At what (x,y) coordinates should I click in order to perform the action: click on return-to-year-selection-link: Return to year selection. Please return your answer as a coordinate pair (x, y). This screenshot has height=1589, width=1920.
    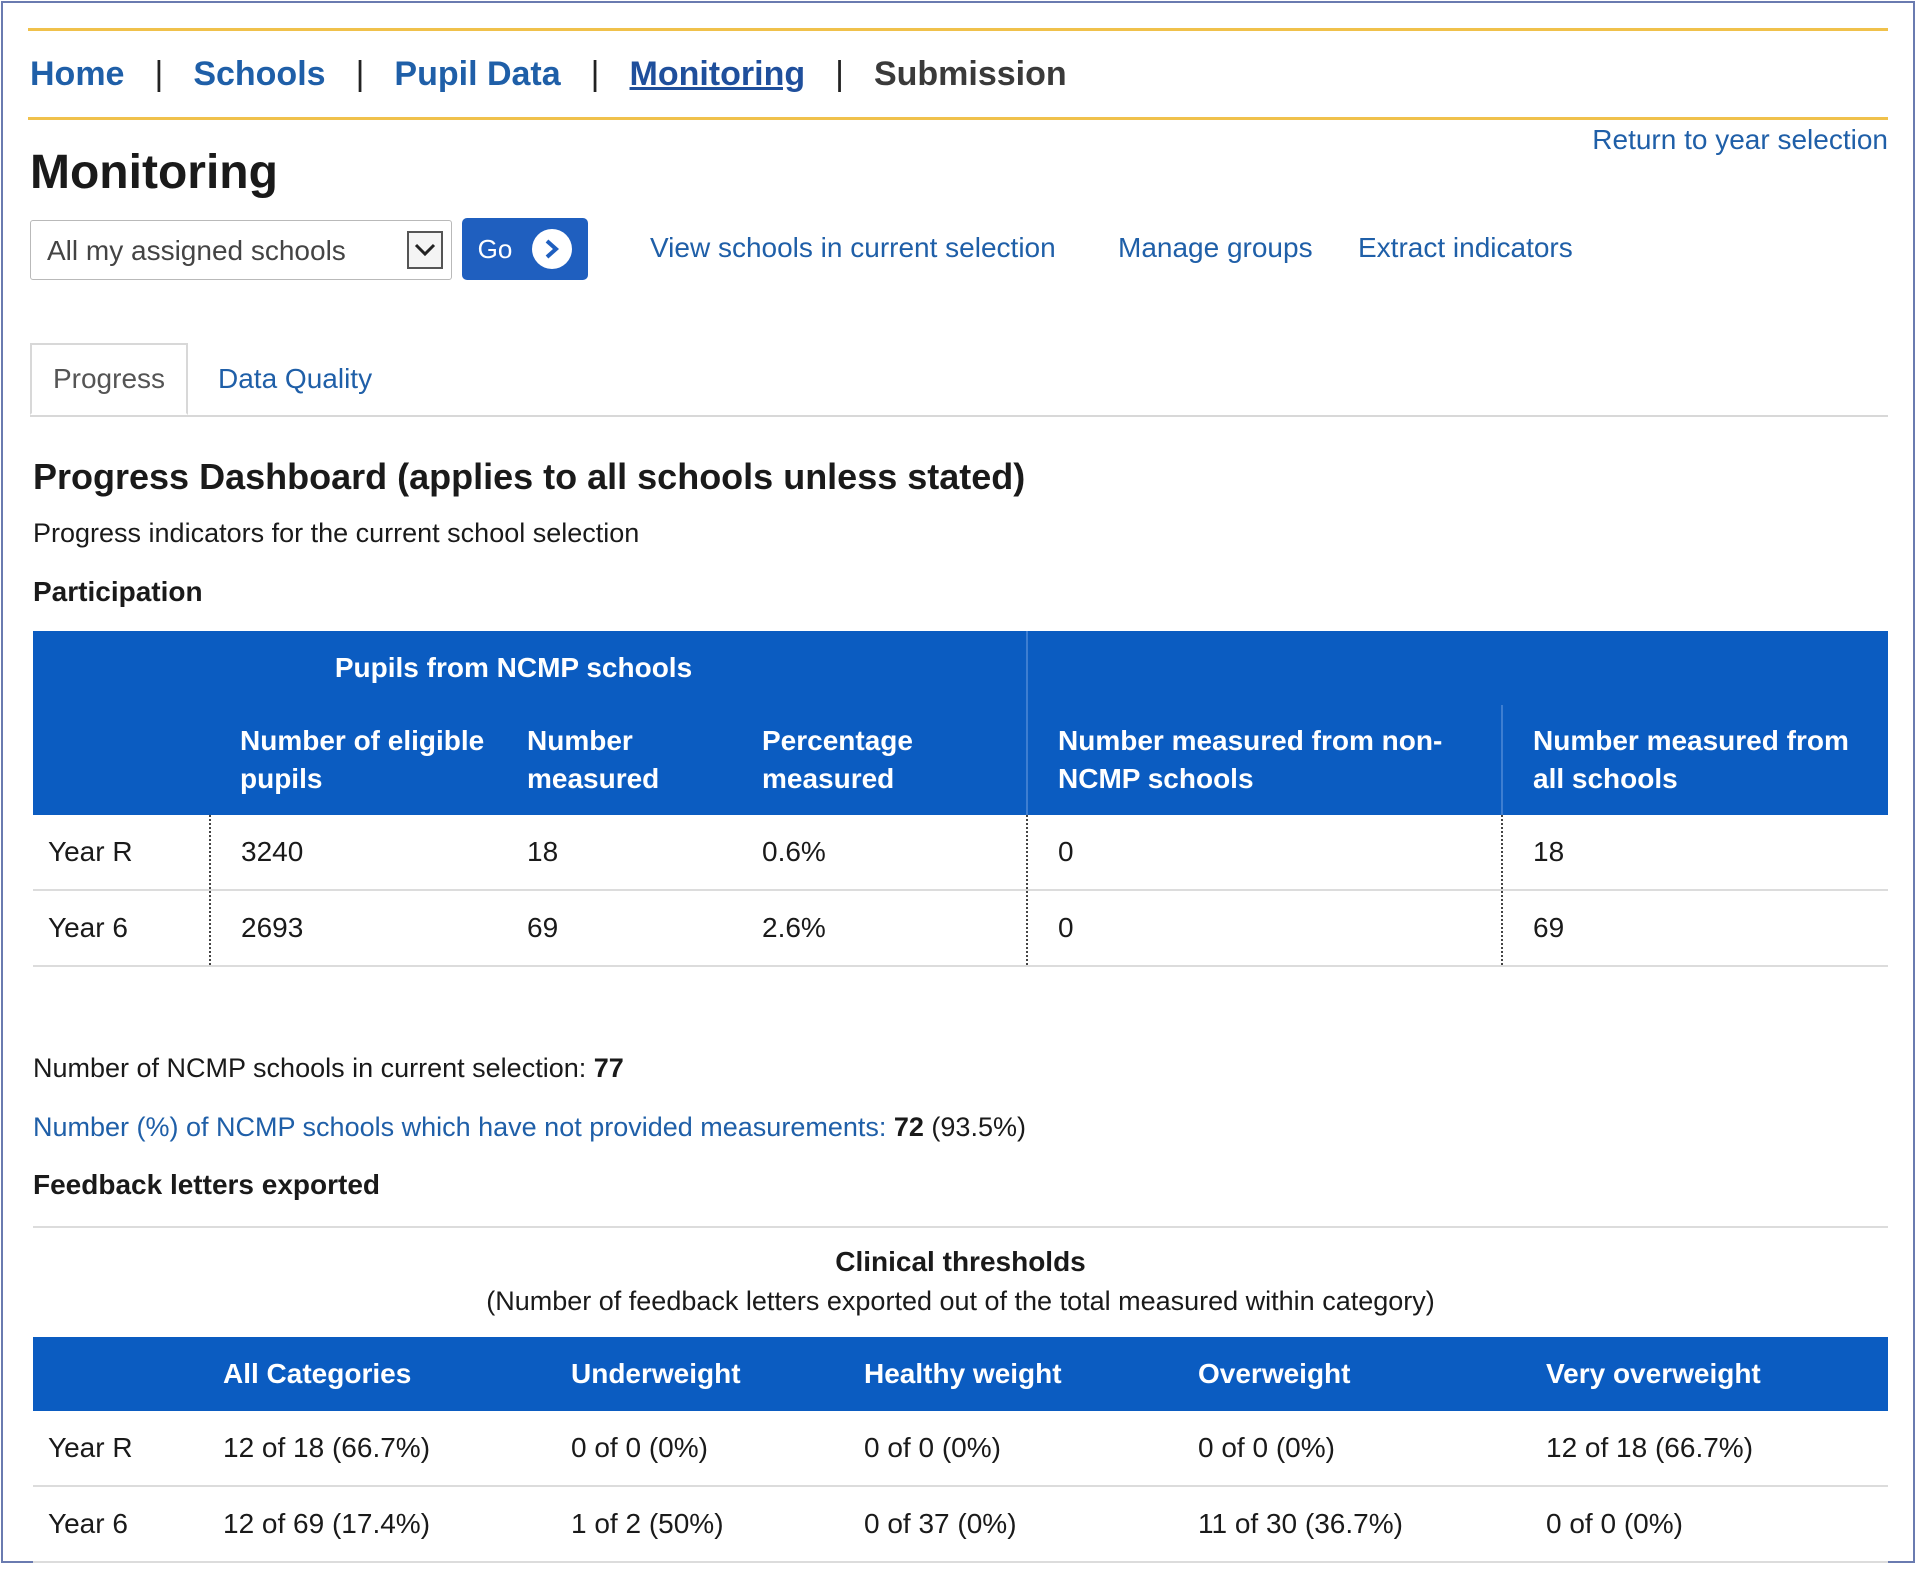
    Looking at the image, I should click on (1740, 139).